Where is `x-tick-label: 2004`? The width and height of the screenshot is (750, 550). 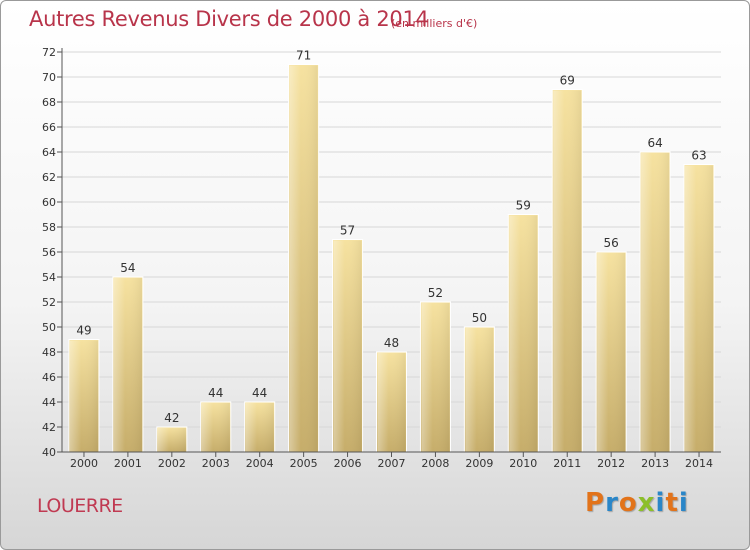
x-tick-label: 2004 is located at coordinates (260, 463).